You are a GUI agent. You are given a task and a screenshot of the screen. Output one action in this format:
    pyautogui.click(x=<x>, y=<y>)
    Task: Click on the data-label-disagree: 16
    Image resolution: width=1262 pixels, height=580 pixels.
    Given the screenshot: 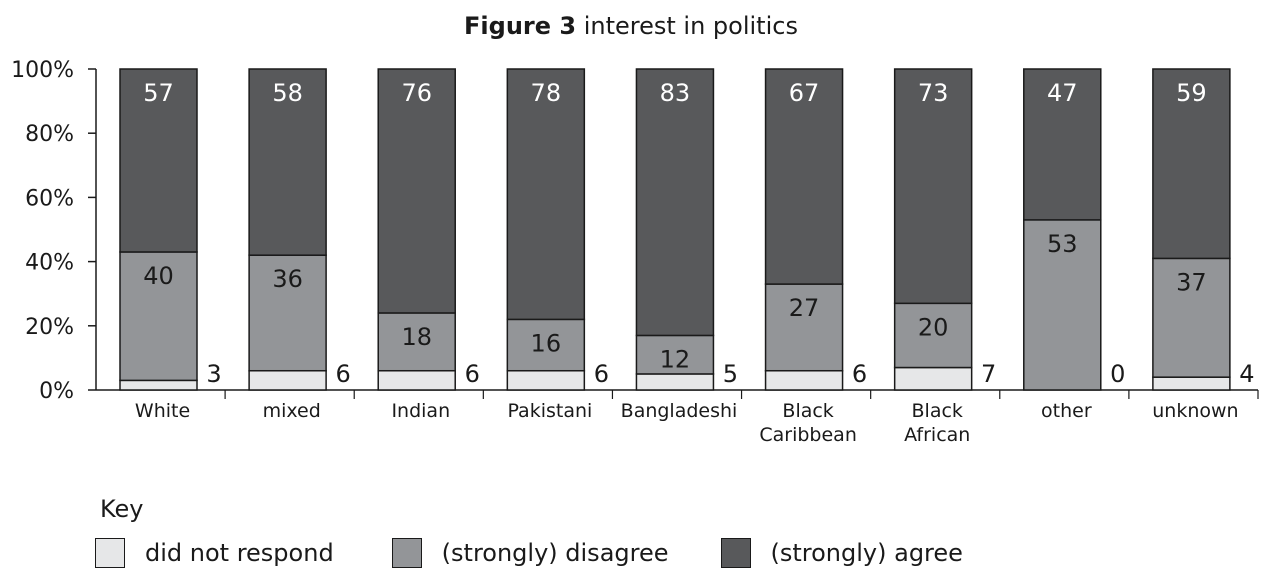 What is the action you would take?
    pyautogui.click(x=546, y=343)
    